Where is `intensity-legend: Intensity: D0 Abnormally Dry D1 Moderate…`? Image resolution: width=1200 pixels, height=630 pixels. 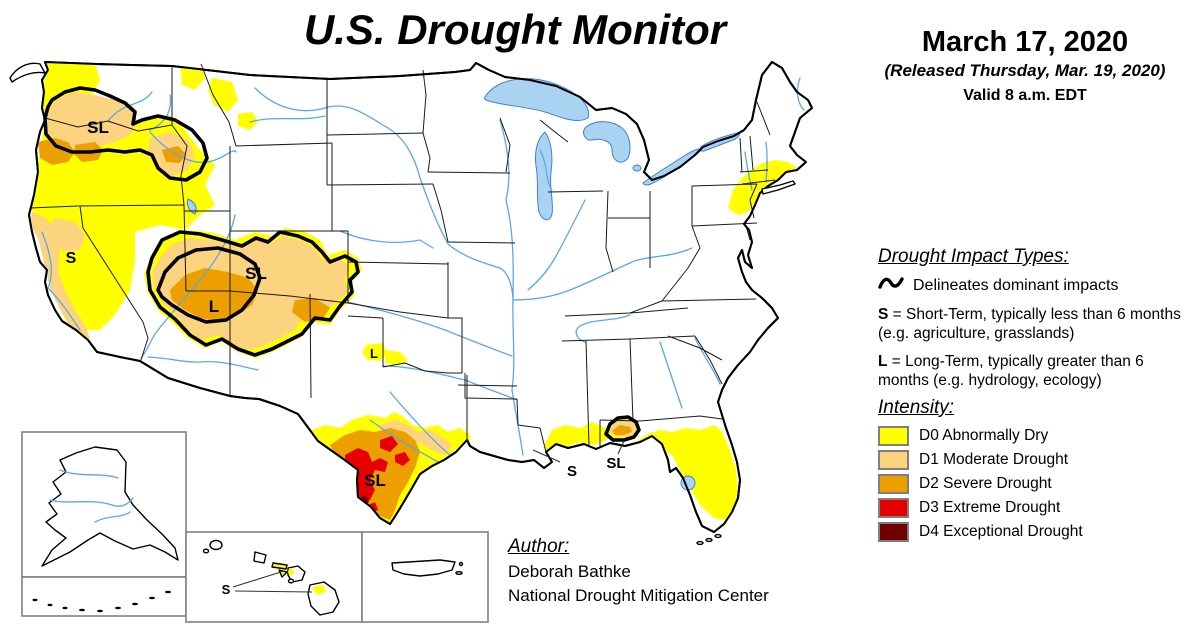 intensity-legend: Intensity: D0 Abnormally Dry D1 Moderate… is located at coordinates (1036, 471).